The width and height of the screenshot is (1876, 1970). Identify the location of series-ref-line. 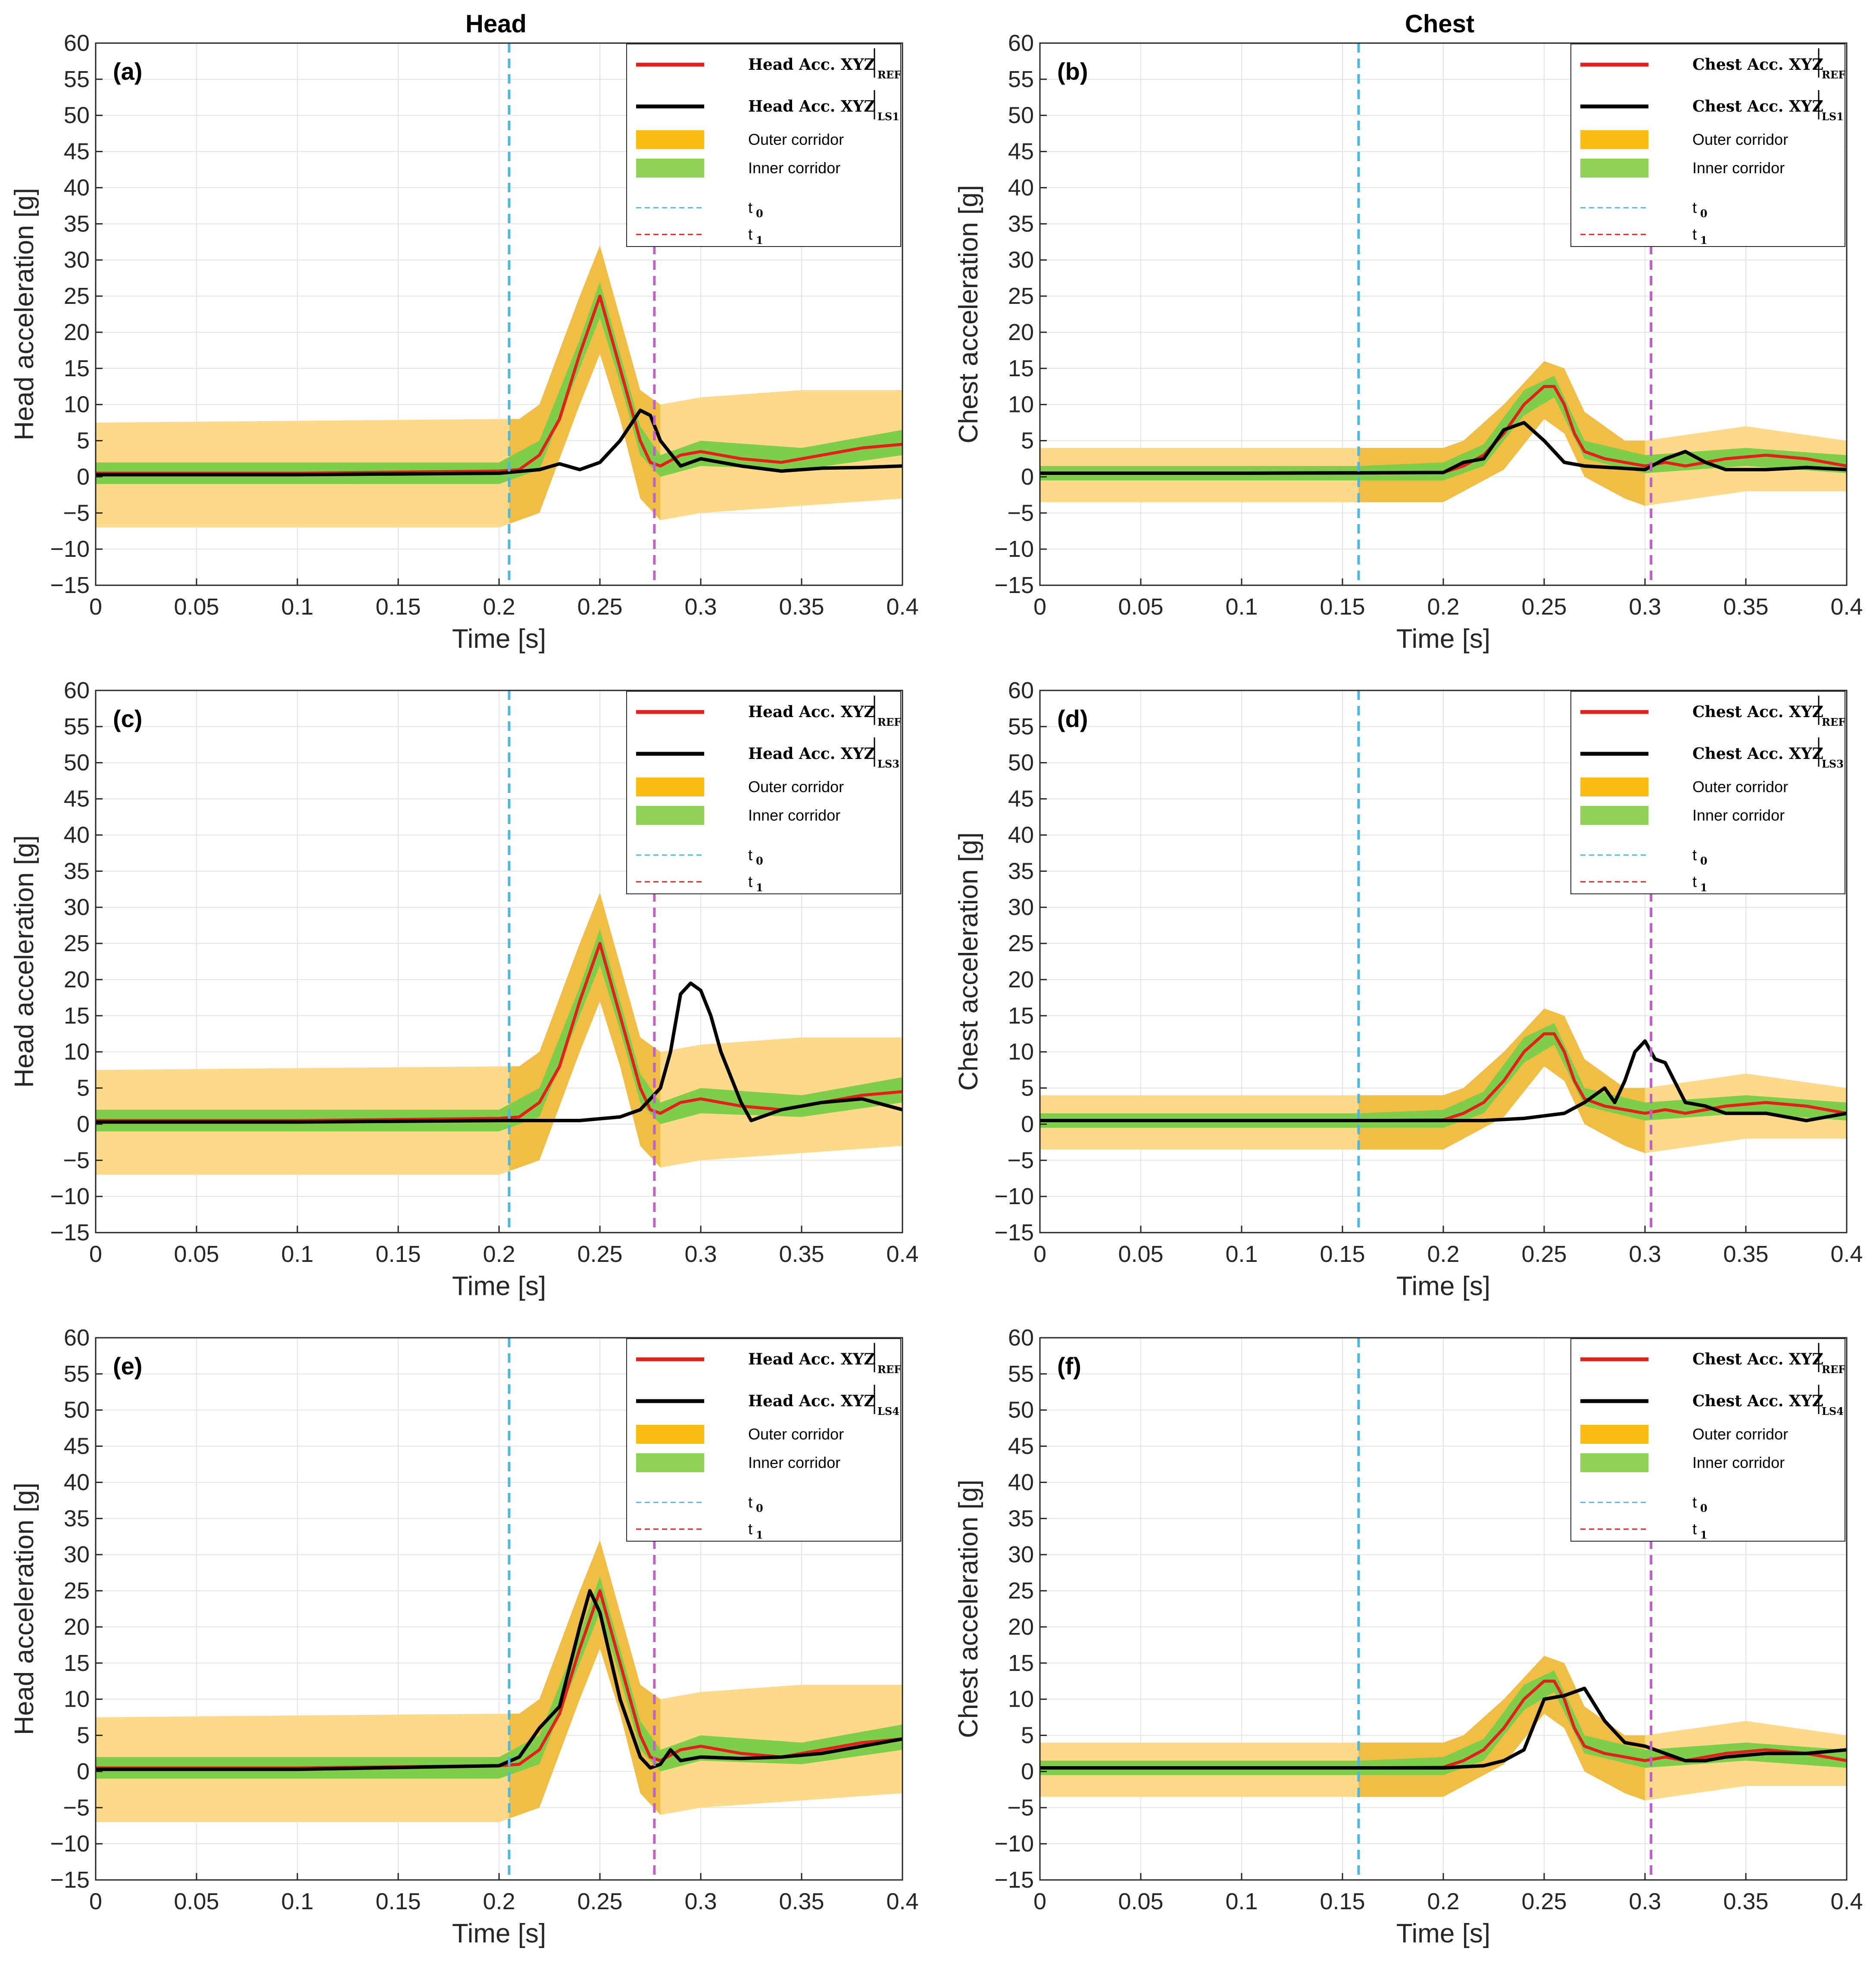
(499, 384).